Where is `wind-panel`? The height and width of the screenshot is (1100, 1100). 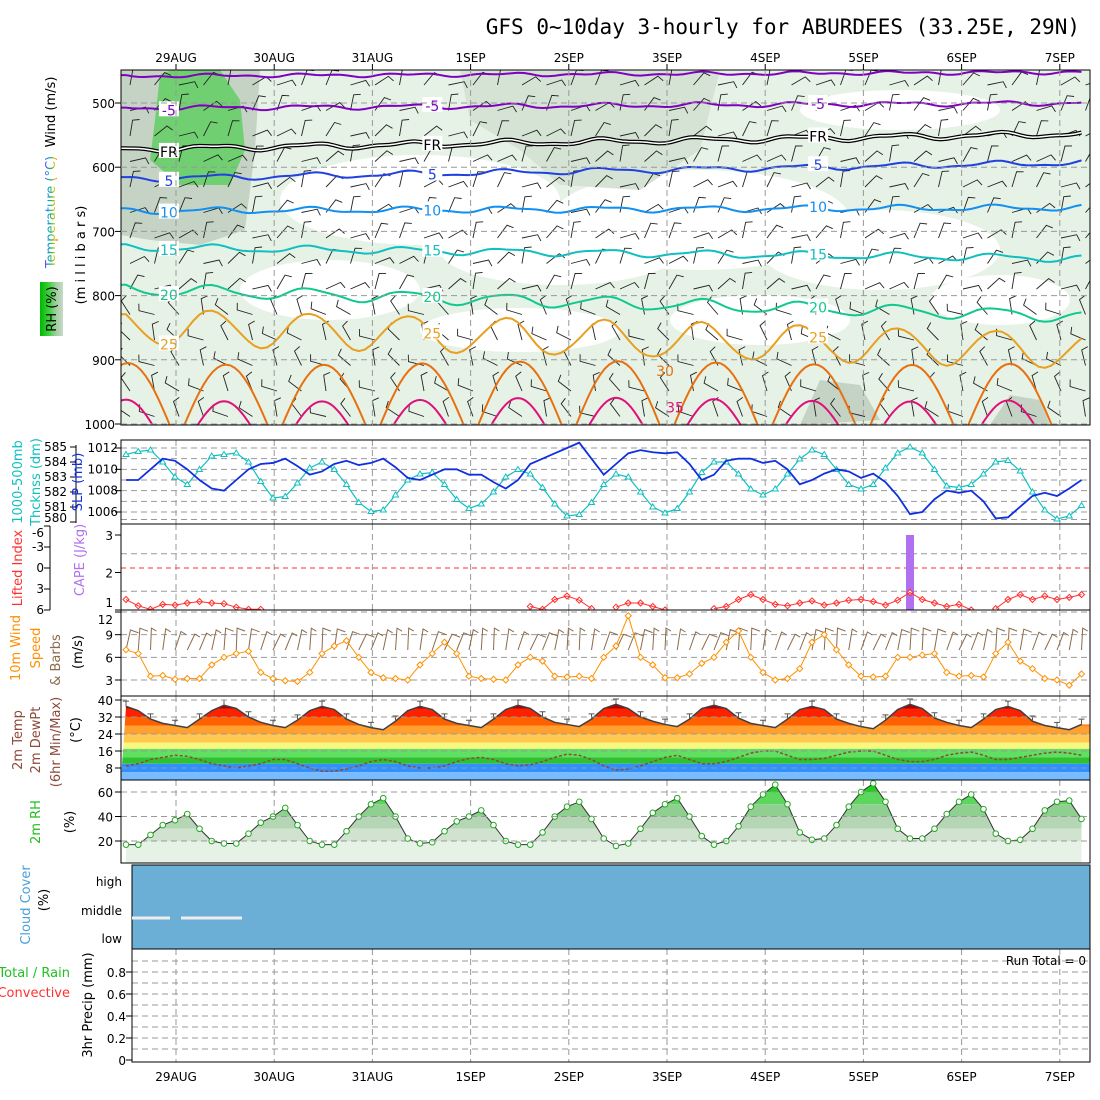
wind-panel is located at coordinates (605, 650).